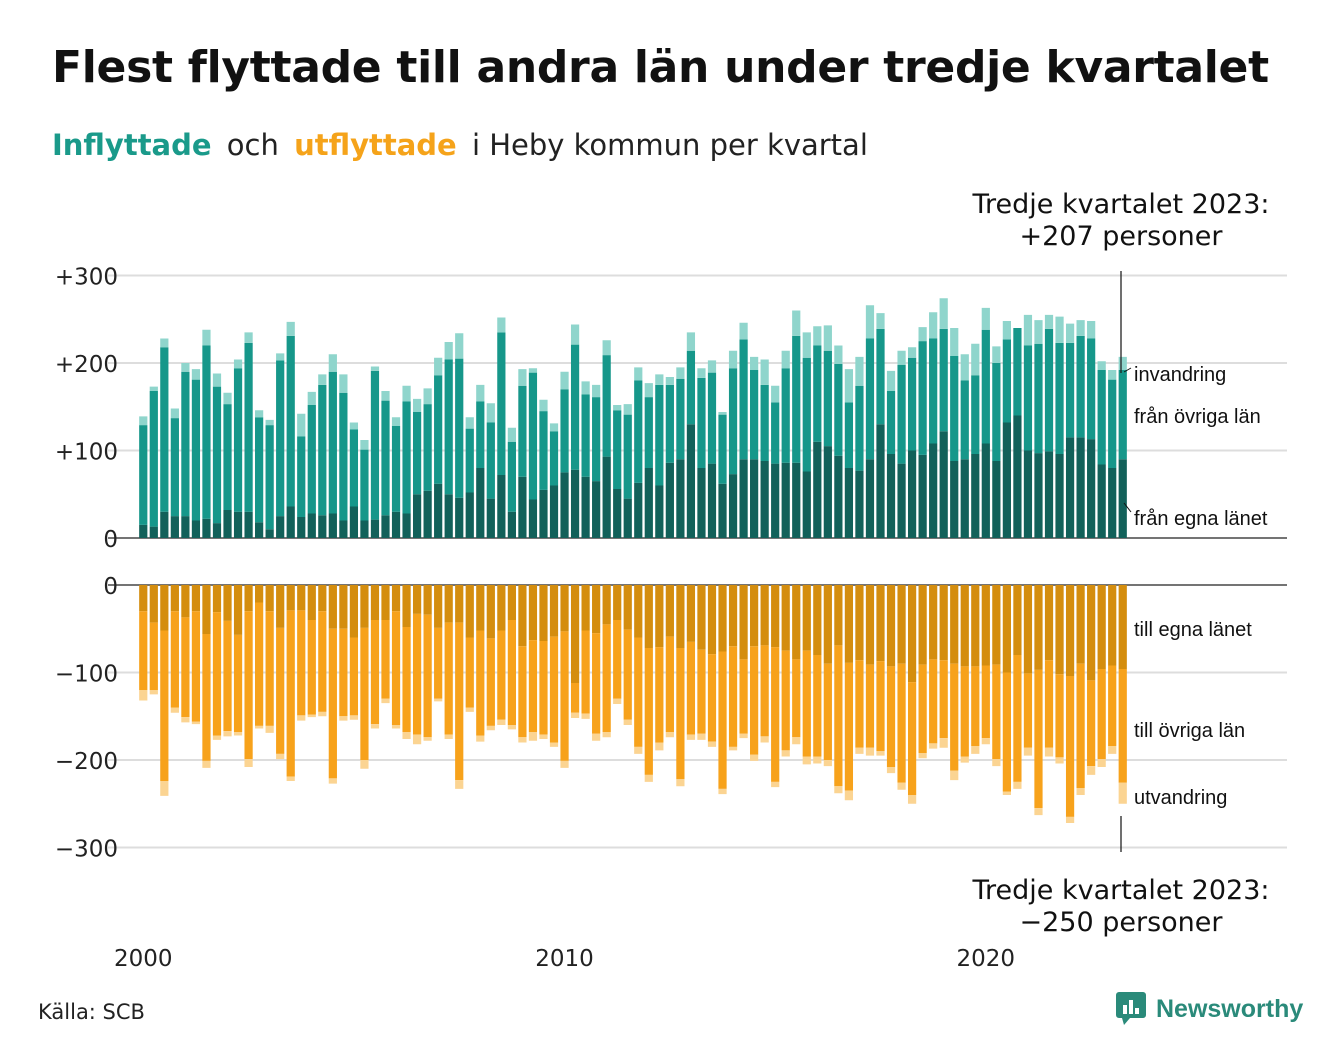 The image size is (1340, 1060). What do you see at coordinates (1193, 630) in the screenshot?
I see `series-label-till-egna-lanet: till egna länet` at bounding box center [1193, 630].